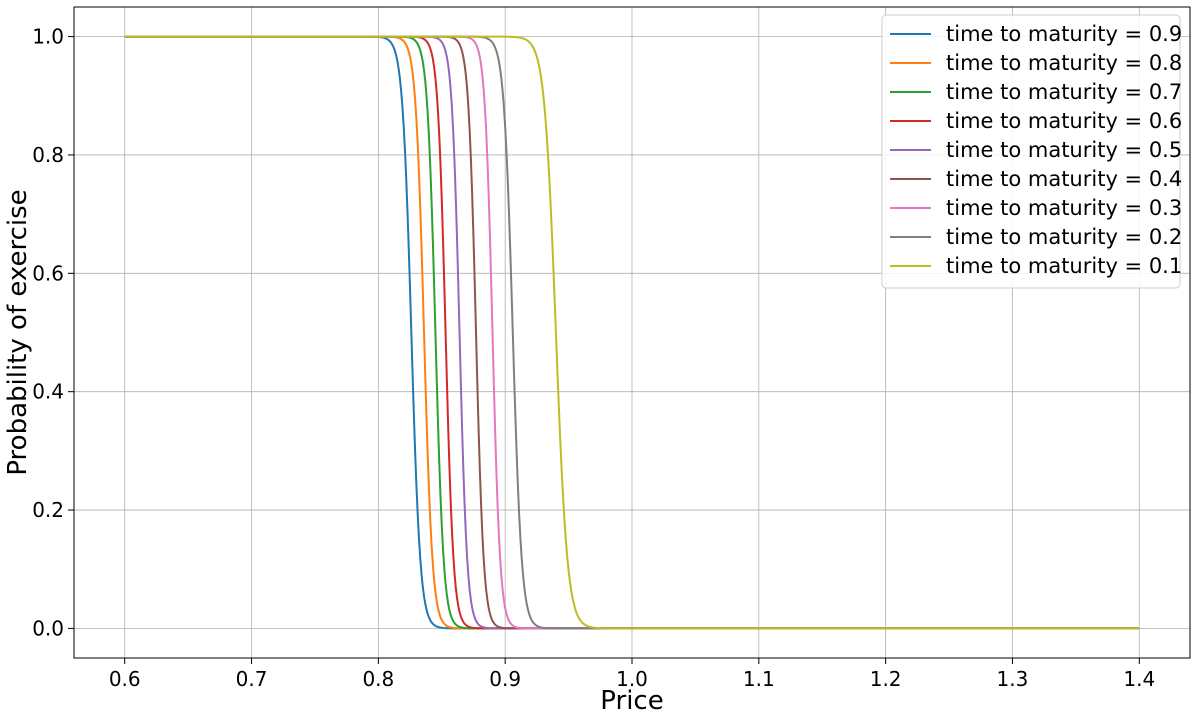  What do you see at coordinates (632, 679) in the screenshot?
I see `x-tick-label: 1.0` at bounding box center [632, 679].